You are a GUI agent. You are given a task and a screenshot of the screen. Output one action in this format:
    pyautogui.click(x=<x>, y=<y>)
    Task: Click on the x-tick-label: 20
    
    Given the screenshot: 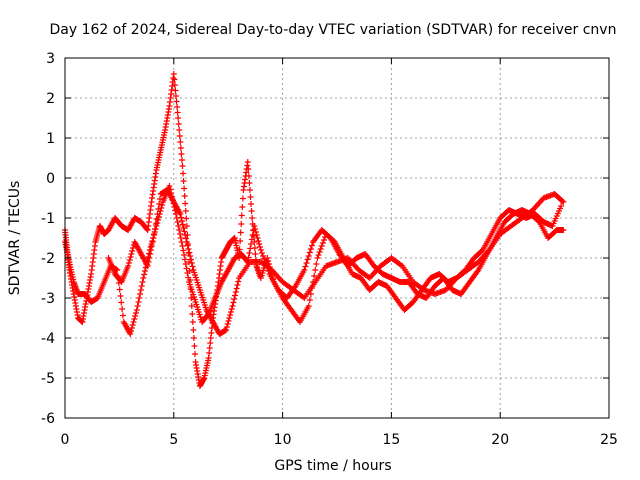 What is the action you would take?
    pyautogui.click(x=500, y=440)
    